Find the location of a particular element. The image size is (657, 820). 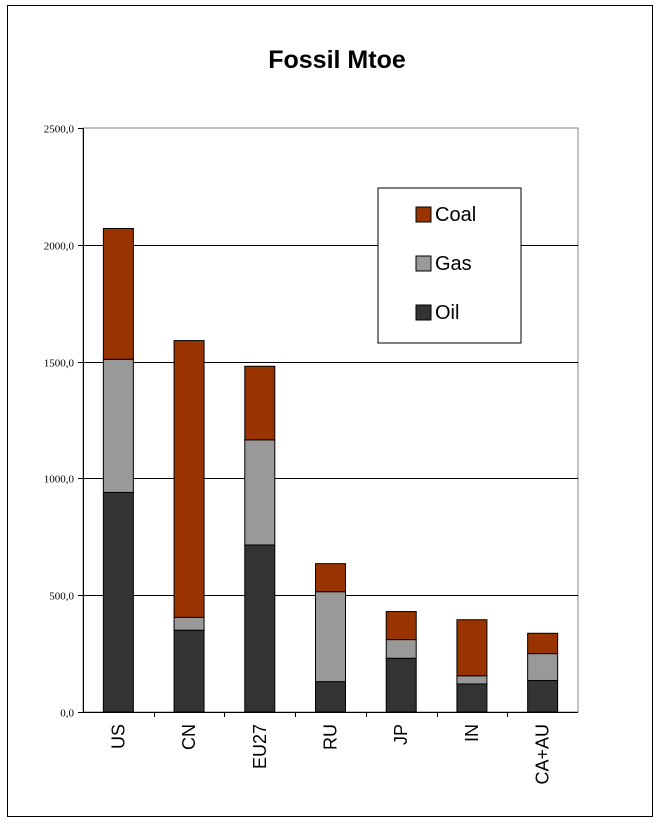

bar-gas-us is located at coordinates (118, 425).